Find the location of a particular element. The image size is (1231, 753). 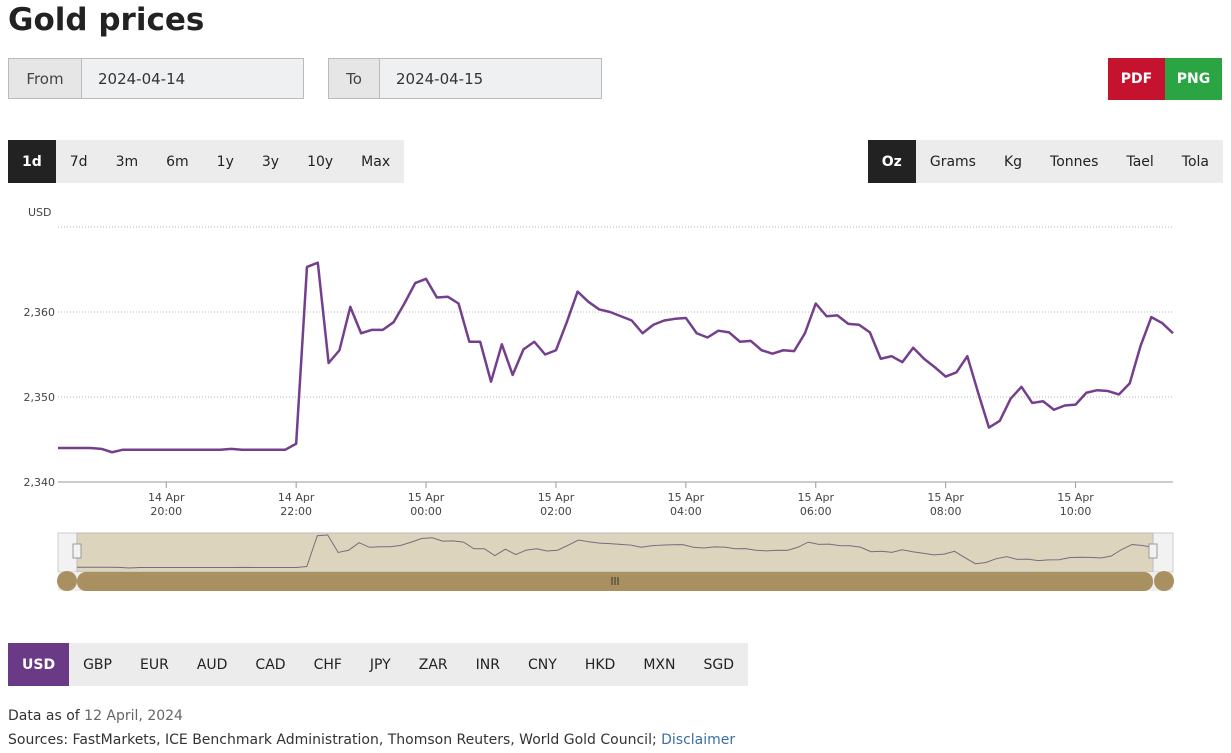

y-axis-label: USD is located at coordinates (40, 212).